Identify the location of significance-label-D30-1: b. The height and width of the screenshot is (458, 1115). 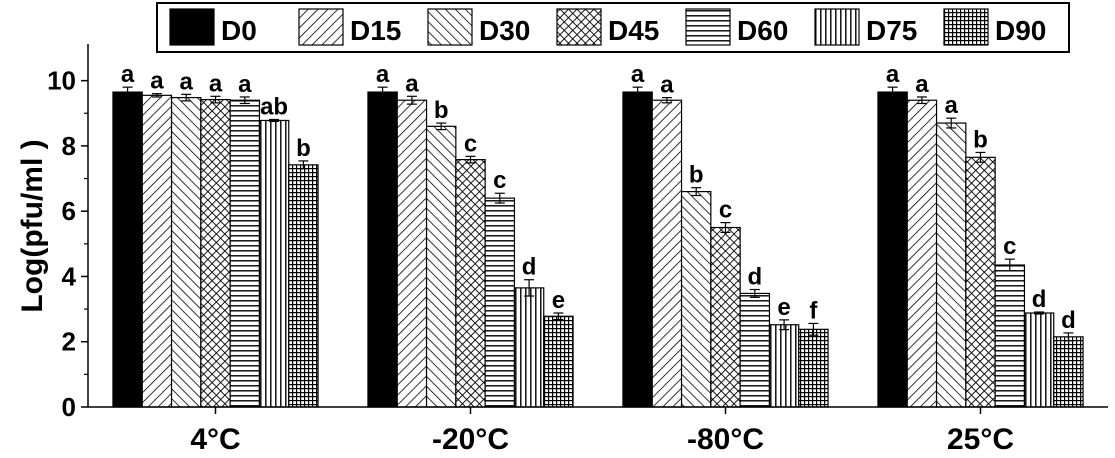
(441, 110).